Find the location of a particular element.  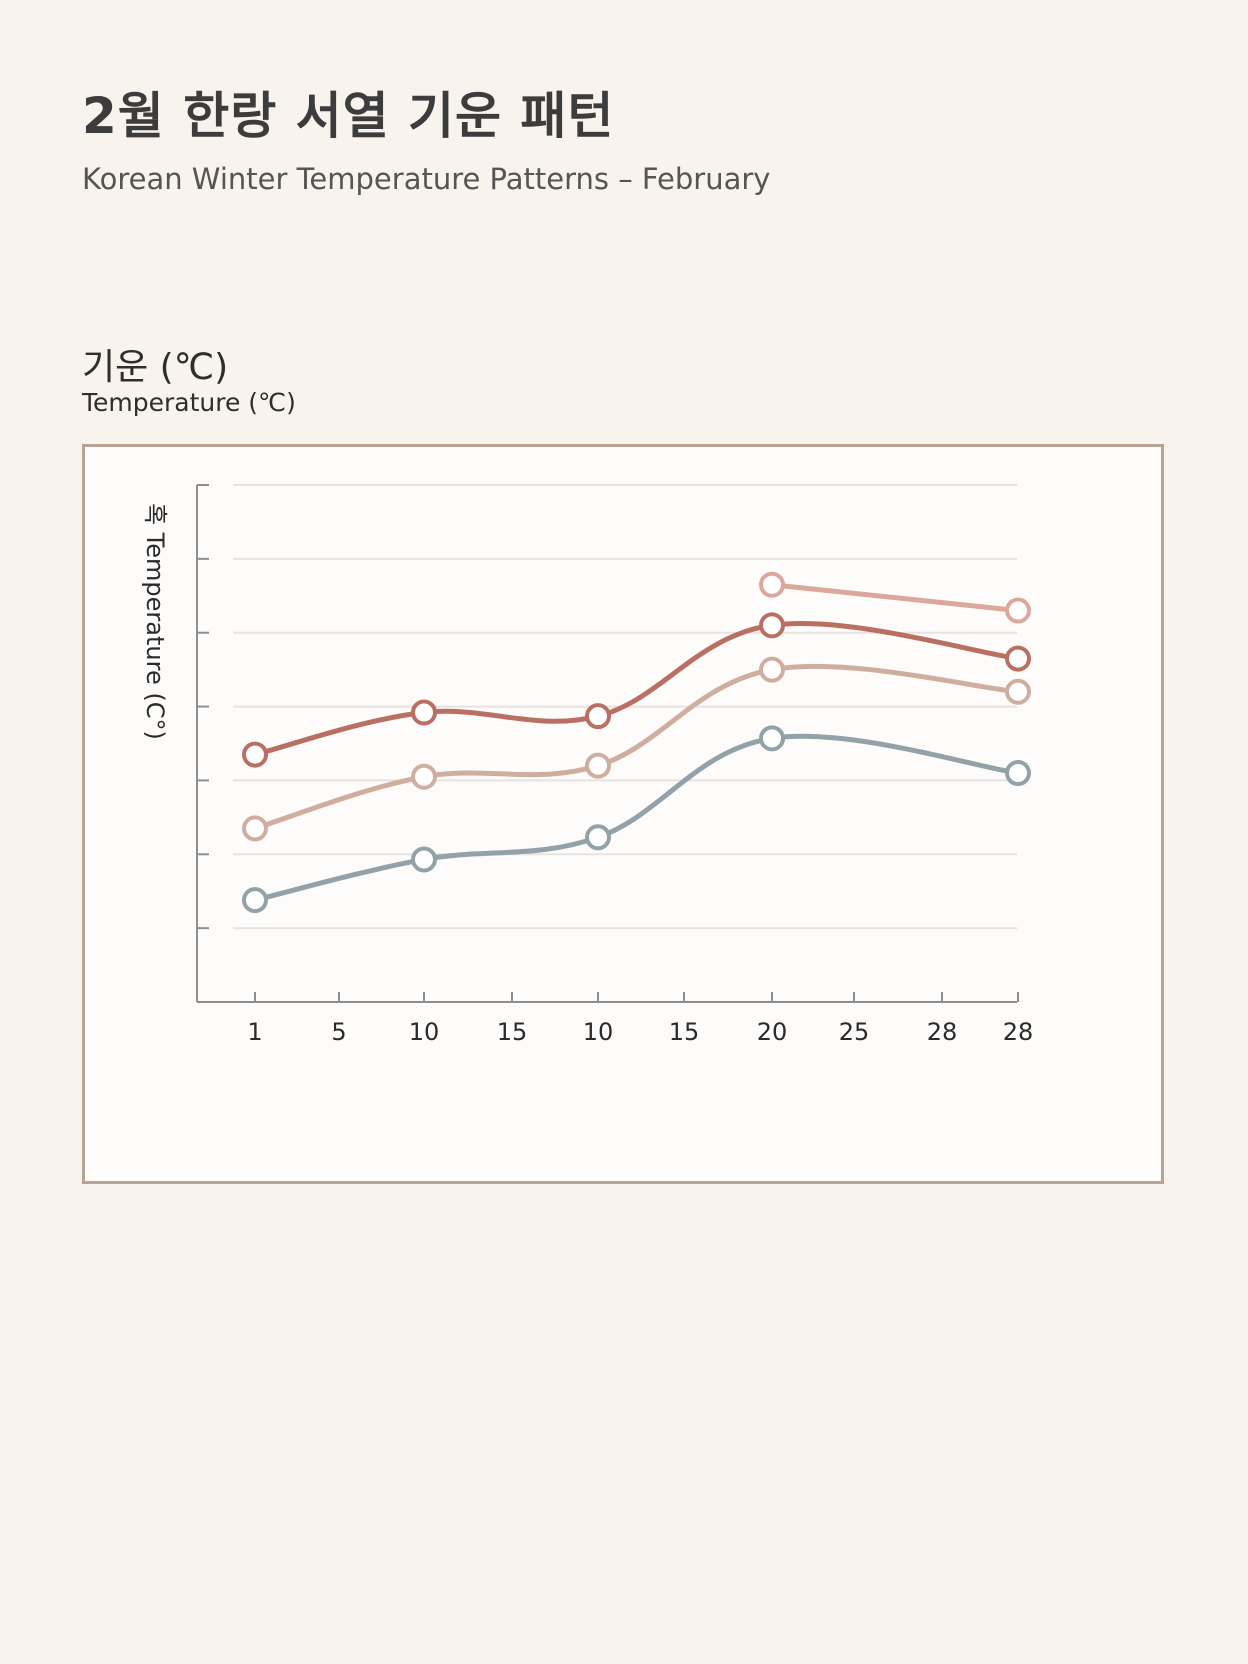

x-tick-label: 25 is located at coordinates (854, 1032).